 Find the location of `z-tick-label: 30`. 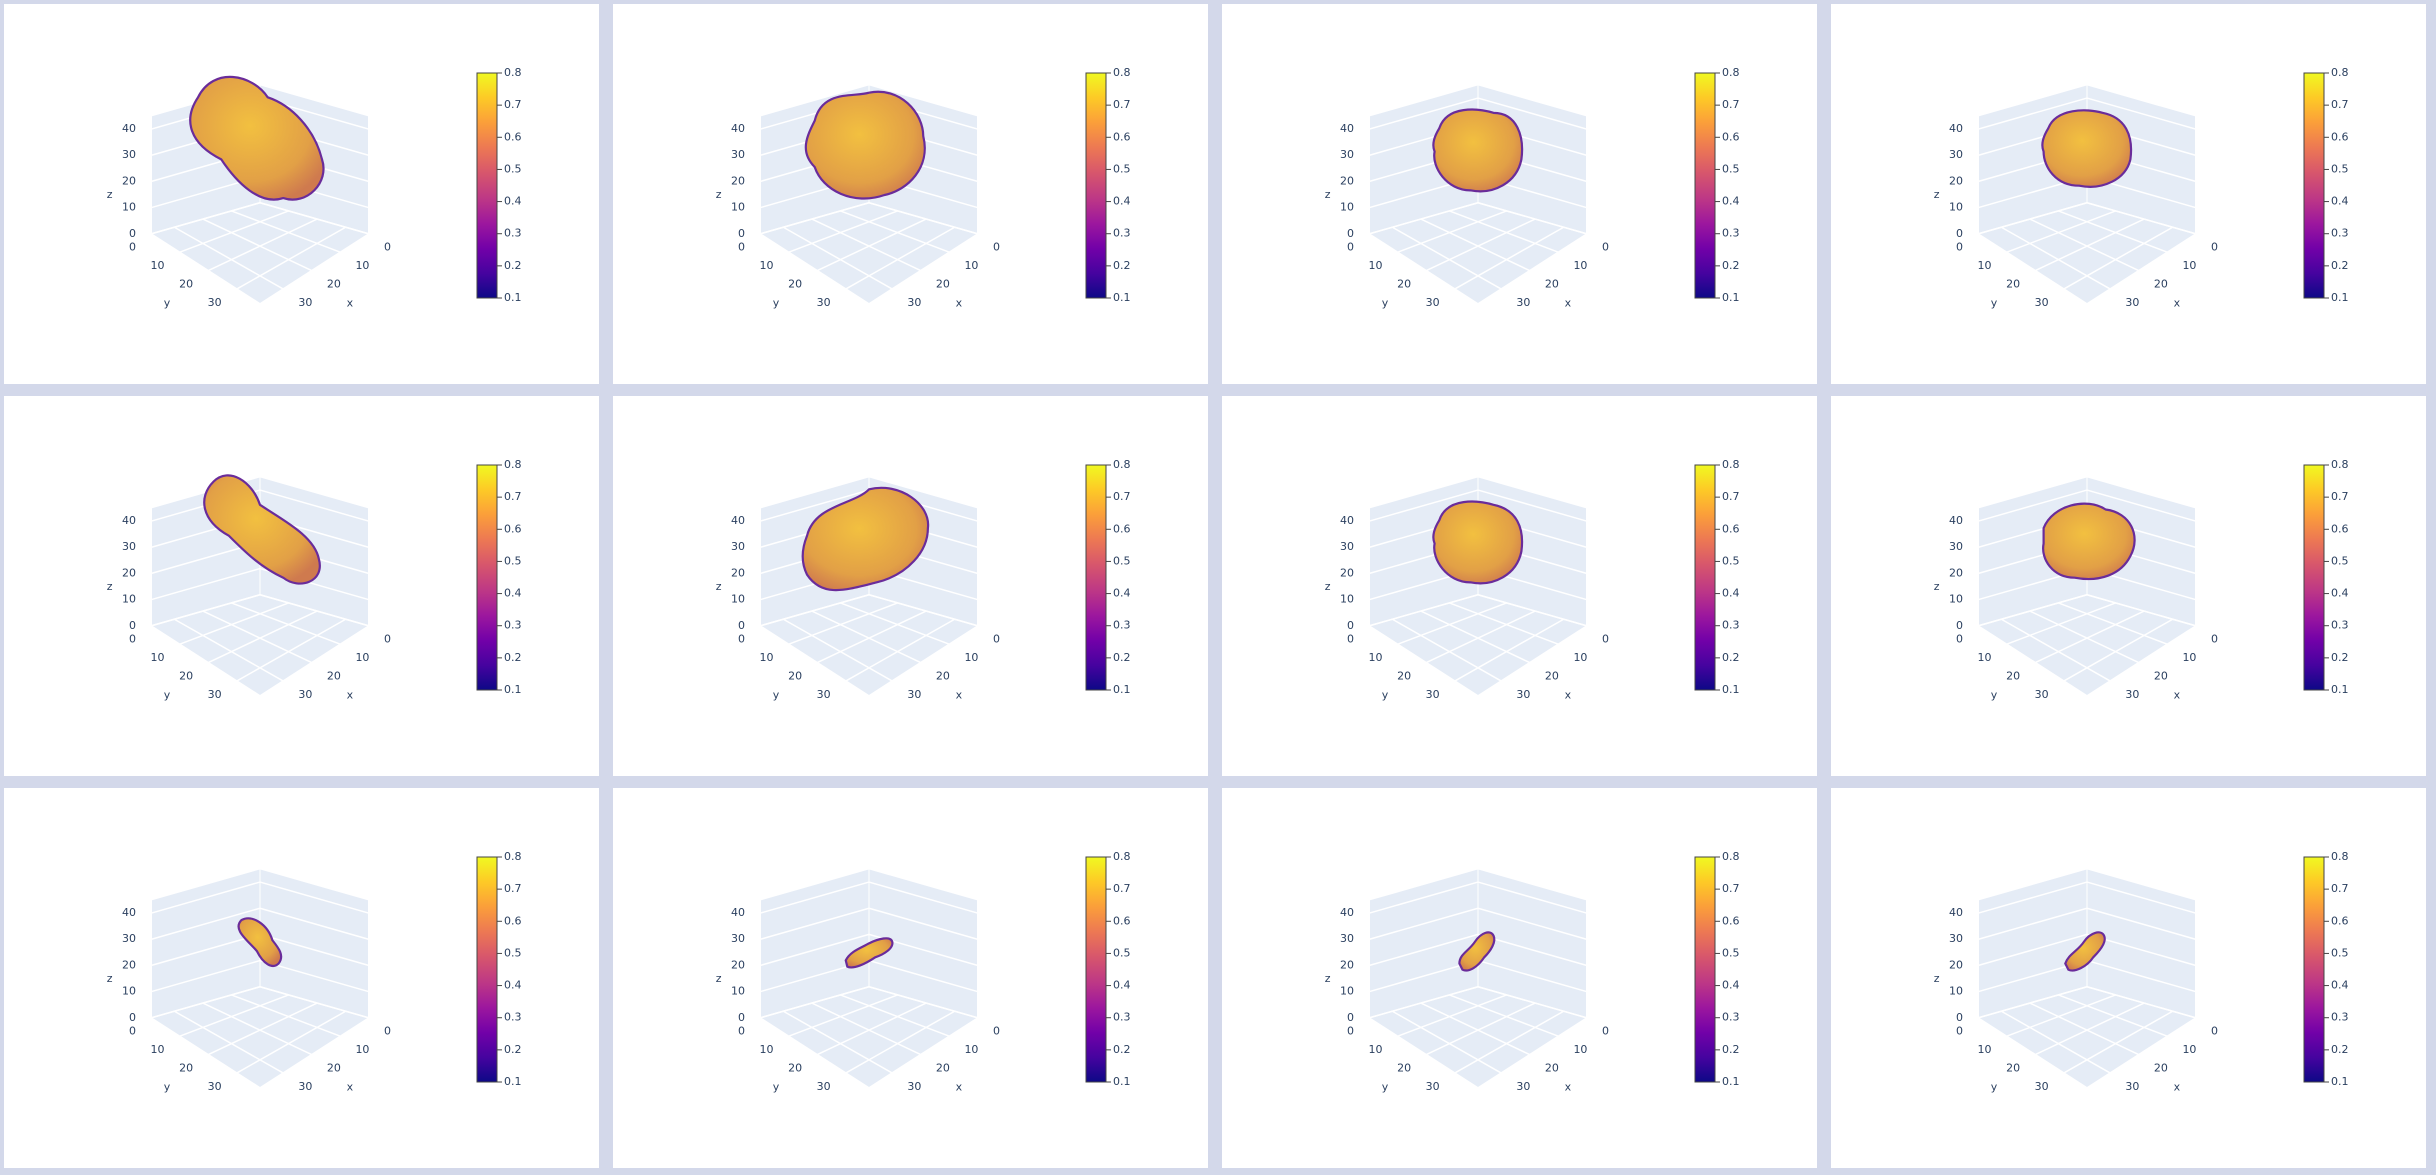

z-tick-label: 30 is located at coordinates (1956, 938).